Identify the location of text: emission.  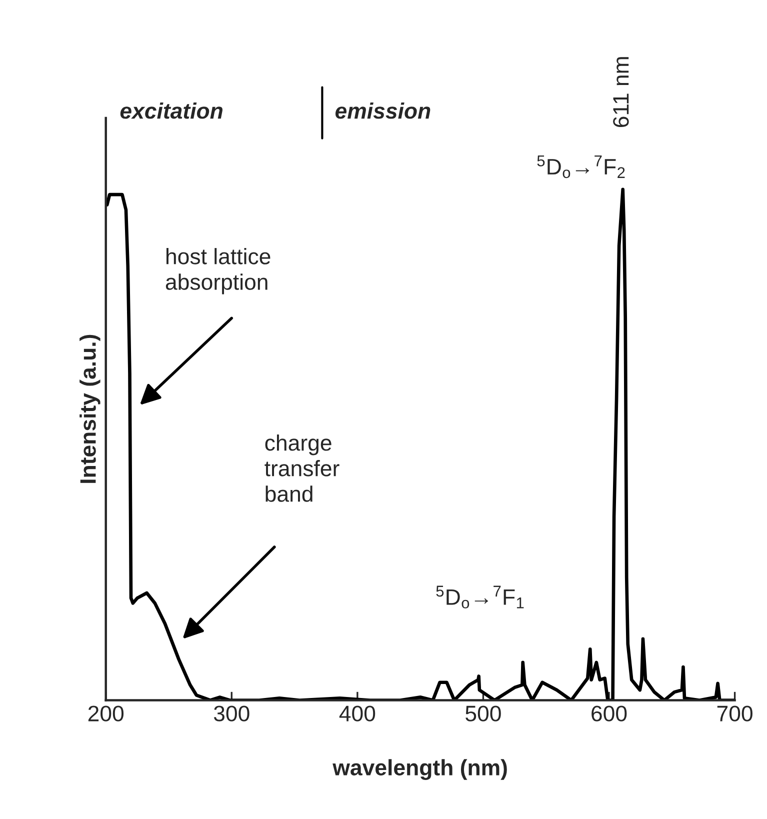
(382, 110).